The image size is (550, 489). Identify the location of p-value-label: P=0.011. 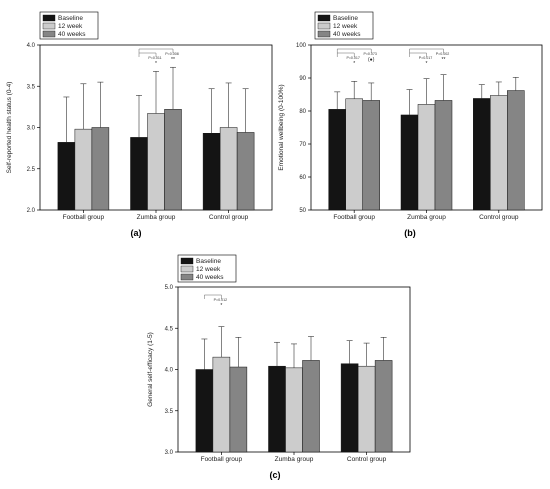
(154, 58).